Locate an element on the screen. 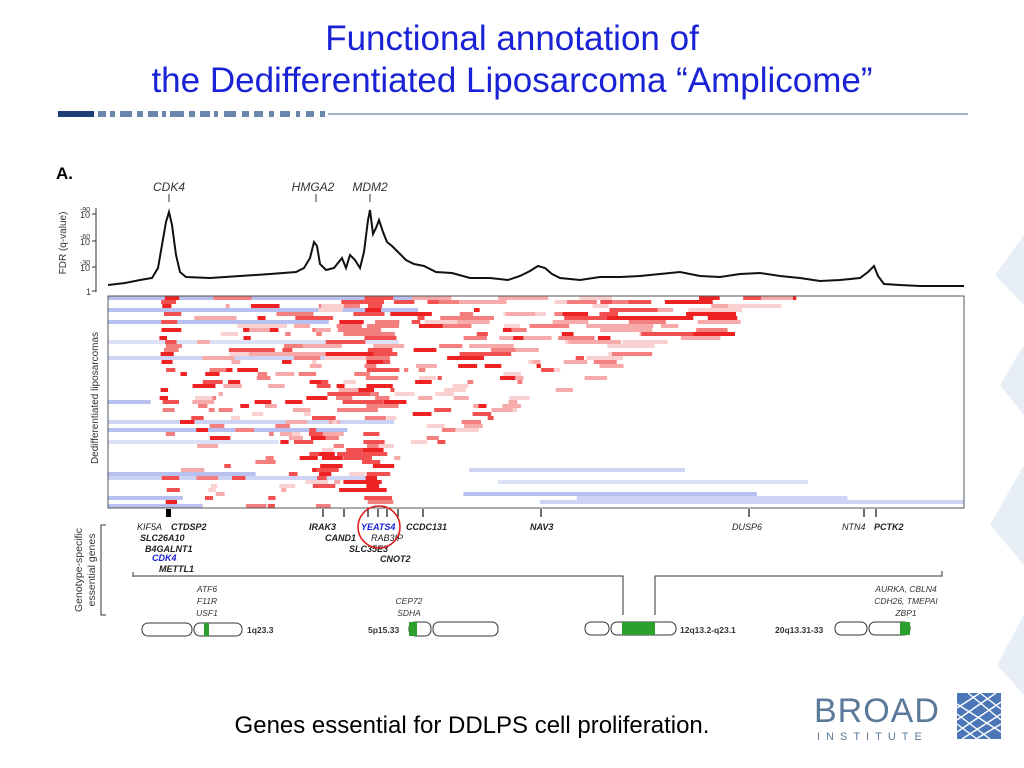  fdr-axis: FDR (q-value) 10 -90 10 -60 10 -30 1 is located at coordinates (77, 252).